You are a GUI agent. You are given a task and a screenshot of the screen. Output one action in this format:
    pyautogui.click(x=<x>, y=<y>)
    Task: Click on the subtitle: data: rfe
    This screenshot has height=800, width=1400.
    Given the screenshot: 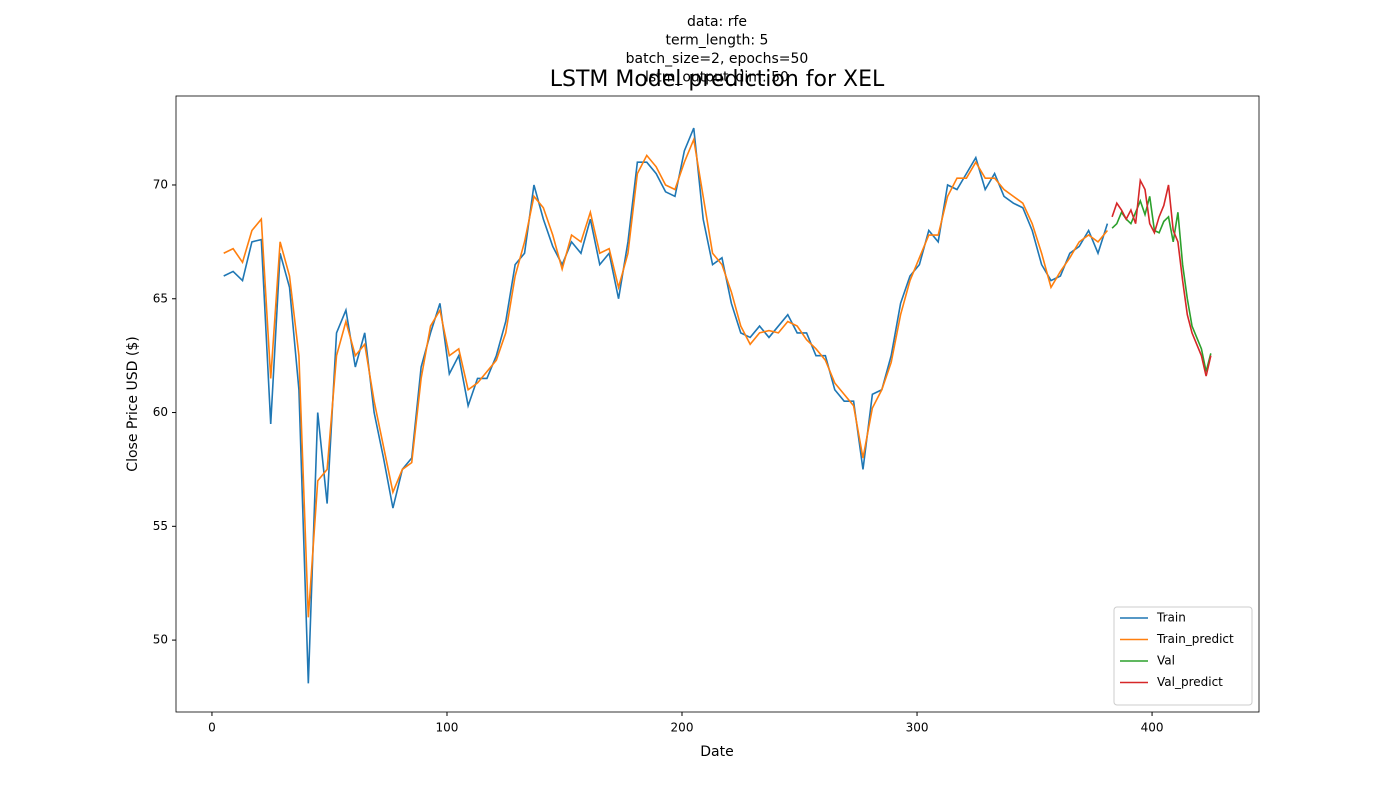 What is the action you would take?
    pyautogui.click(x=717, y=22)
    